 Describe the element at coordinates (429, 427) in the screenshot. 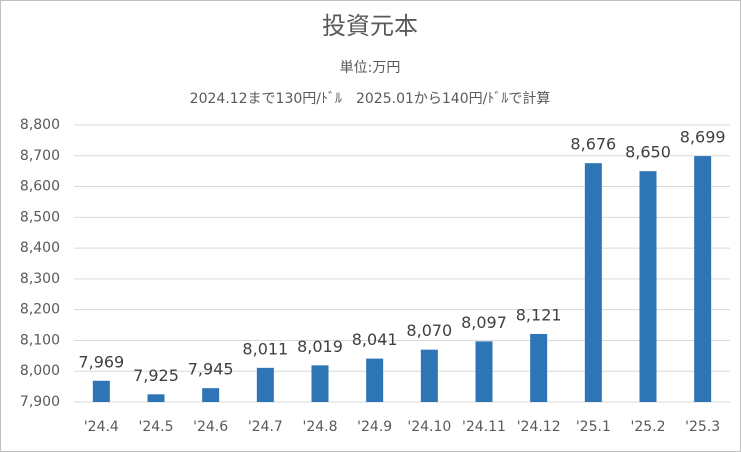

I see `x-tick-label: '24.10` at that location.